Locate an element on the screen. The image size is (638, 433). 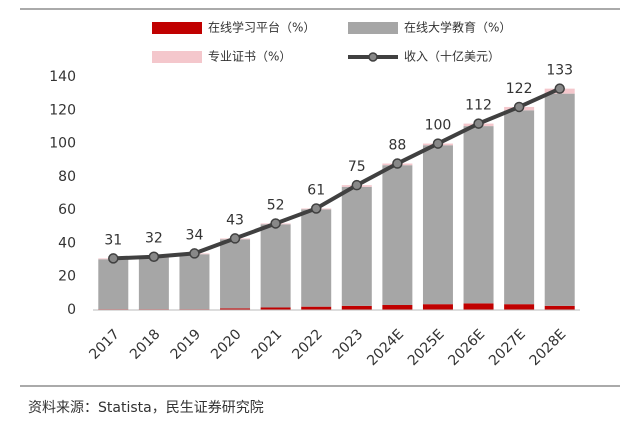
y-tick-label: 40 is located at coordinates (67, 243).